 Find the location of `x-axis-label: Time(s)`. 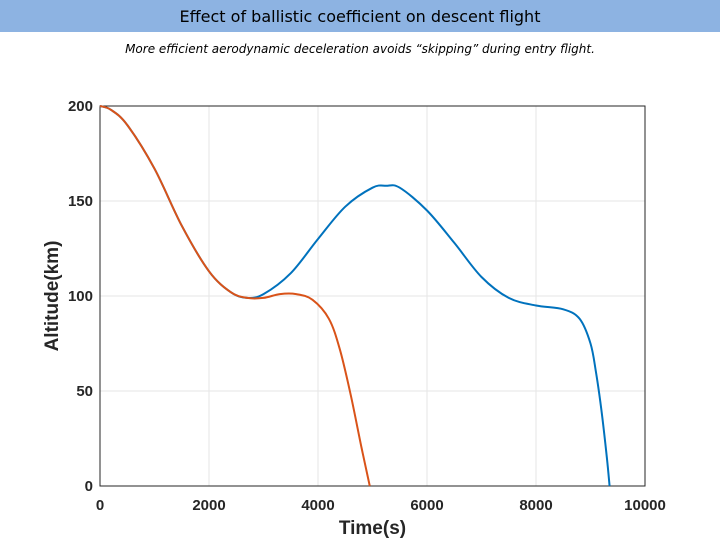

x-axis-label: Time(s) is located at coordinates (372, 528).